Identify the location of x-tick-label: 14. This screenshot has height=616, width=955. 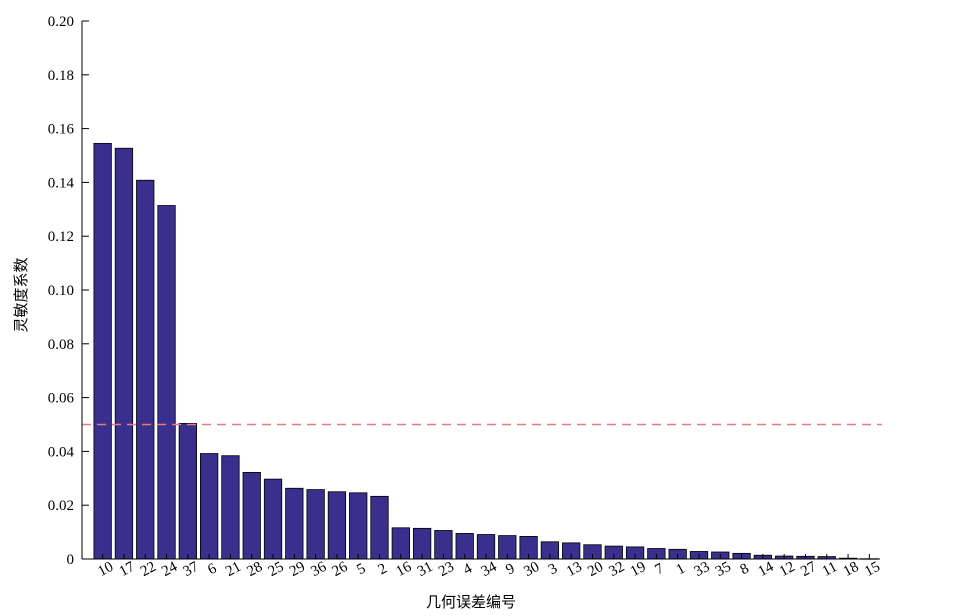
(766, 569).